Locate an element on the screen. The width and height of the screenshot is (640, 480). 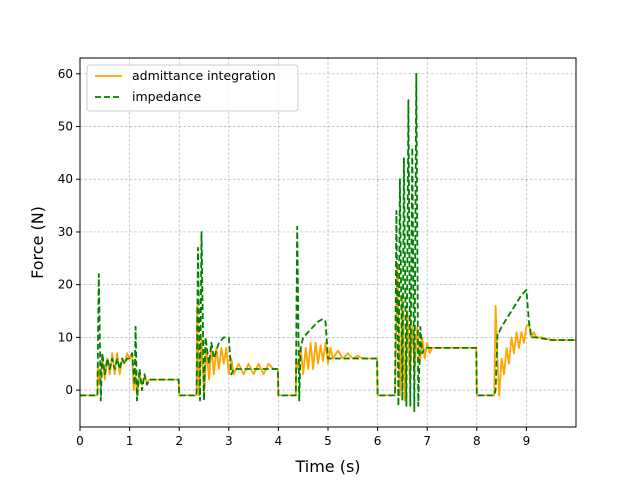
x-axis-title: Time (s) is located at coordinates (327, 466).